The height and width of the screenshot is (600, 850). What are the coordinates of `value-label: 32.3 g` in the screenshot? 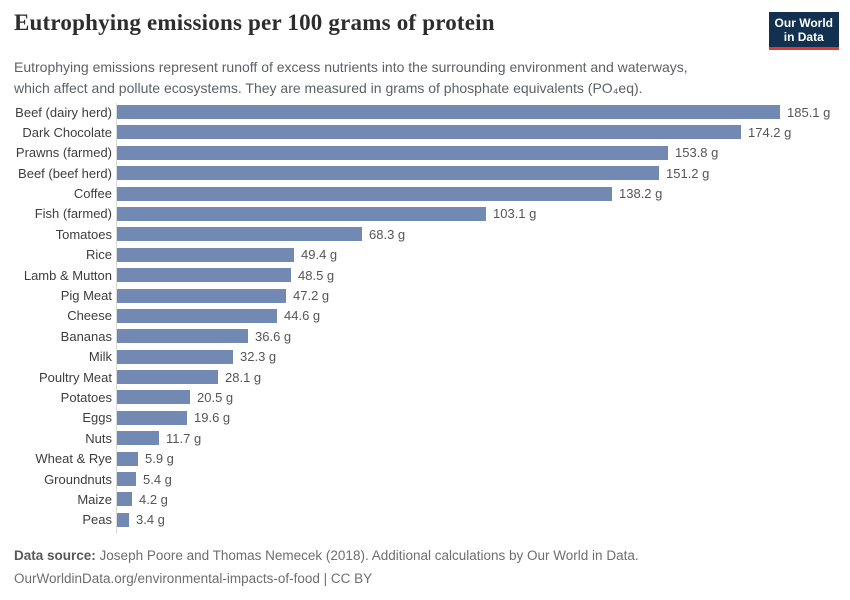 It's located at (258, 357).